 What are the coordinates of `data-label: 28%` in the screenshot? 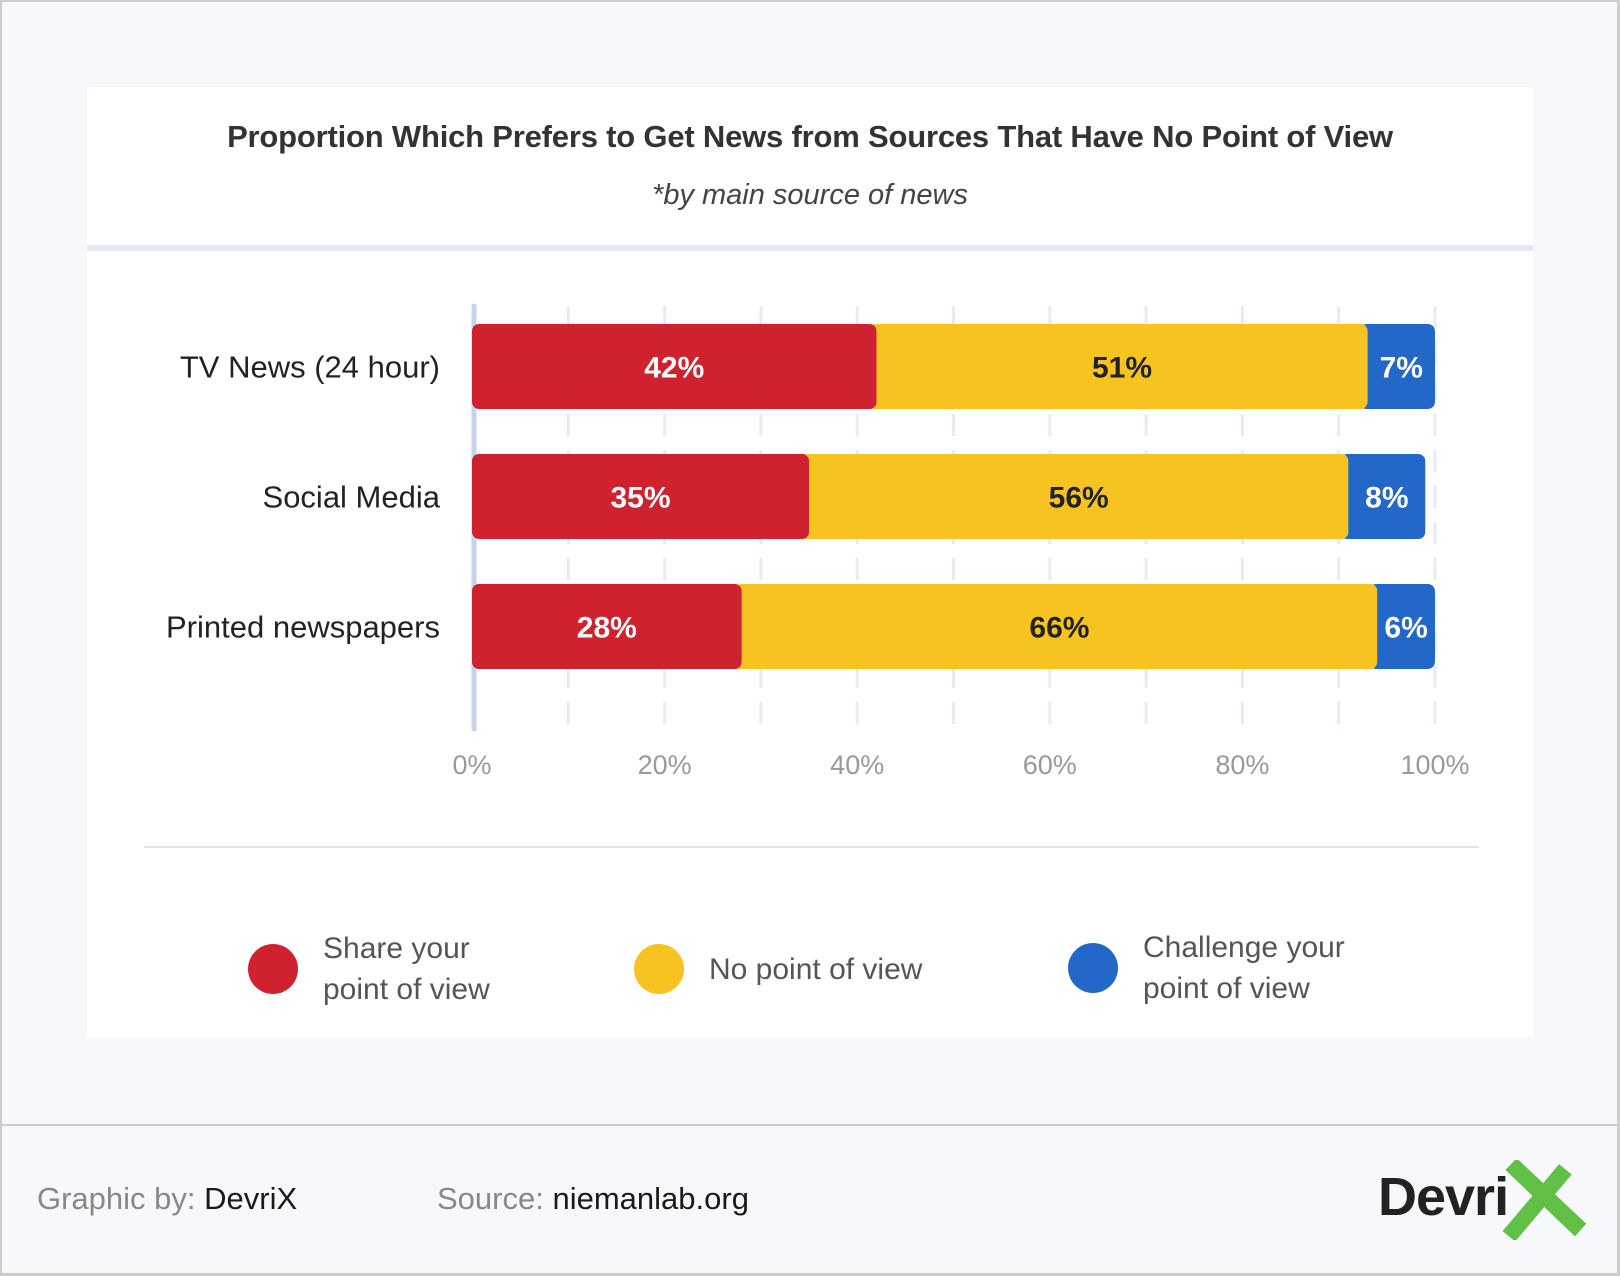 It's located at (607, 628).